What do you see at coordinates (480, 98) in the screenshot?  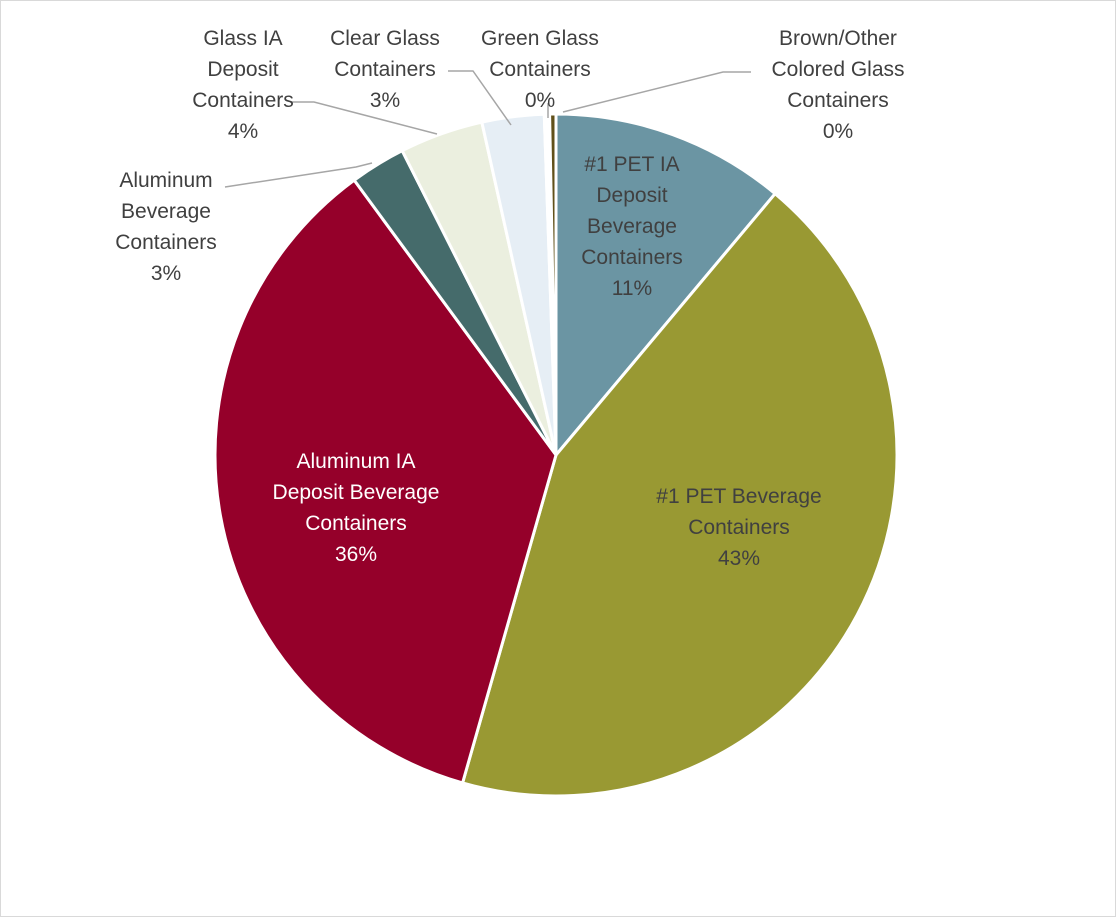 I see `leader-line-clear-glass` at bounding box center [480, 98].